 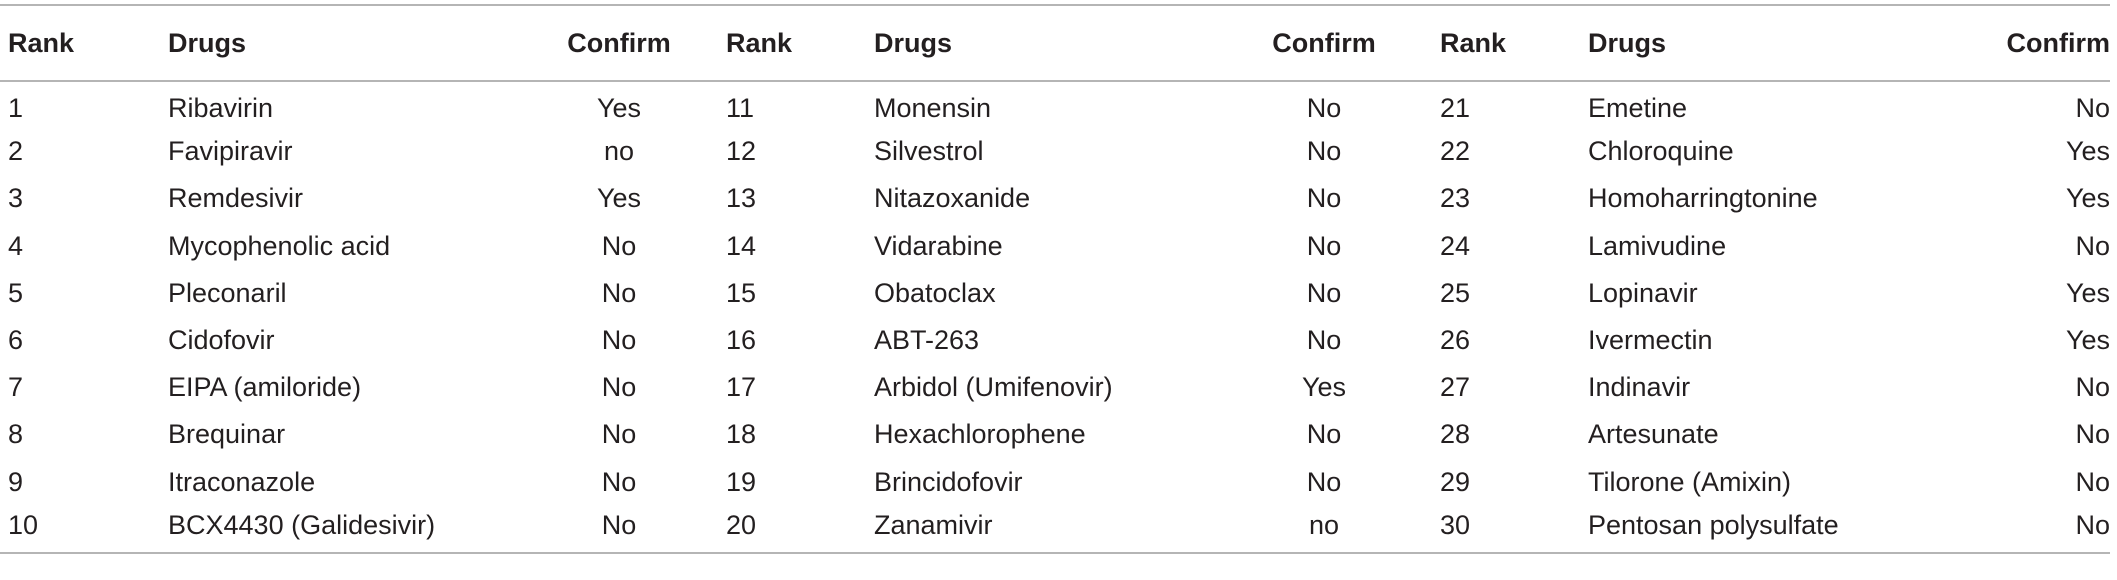 I want to click on header-confirm-3: Confirm, so click(x=2025, y=43).